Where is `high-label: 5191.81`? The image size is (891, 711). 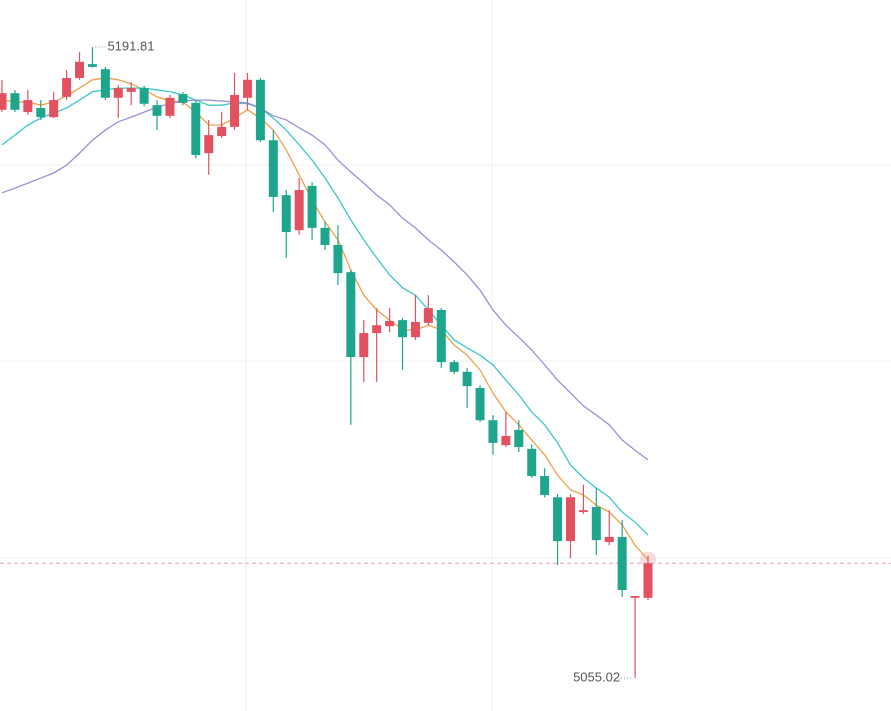 high-label: 5191.81 is located at coordinates (130, 45).